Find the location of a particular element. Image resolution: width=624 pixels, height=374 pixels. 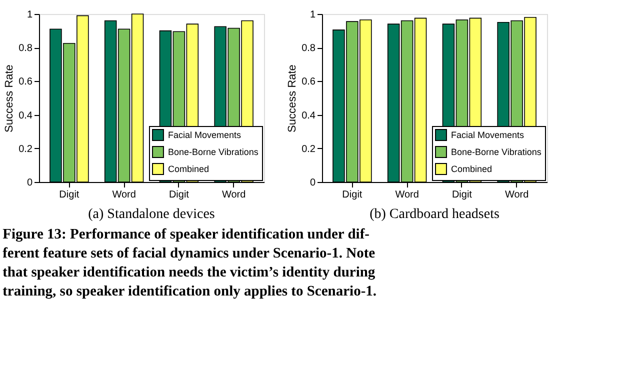

text: (b) Cardboard headsets is located at coordinates (435, 214).